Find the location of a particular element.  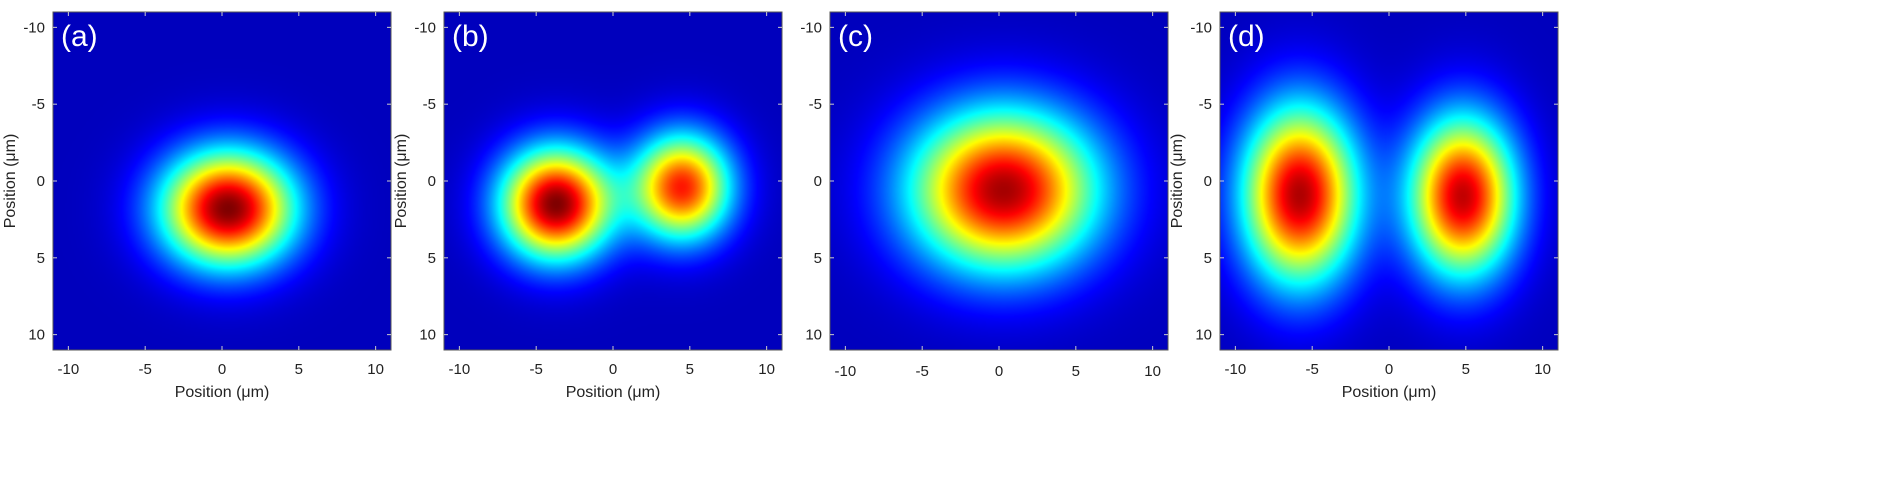

panel-letter: (c) is located at coordinates (855, 36).